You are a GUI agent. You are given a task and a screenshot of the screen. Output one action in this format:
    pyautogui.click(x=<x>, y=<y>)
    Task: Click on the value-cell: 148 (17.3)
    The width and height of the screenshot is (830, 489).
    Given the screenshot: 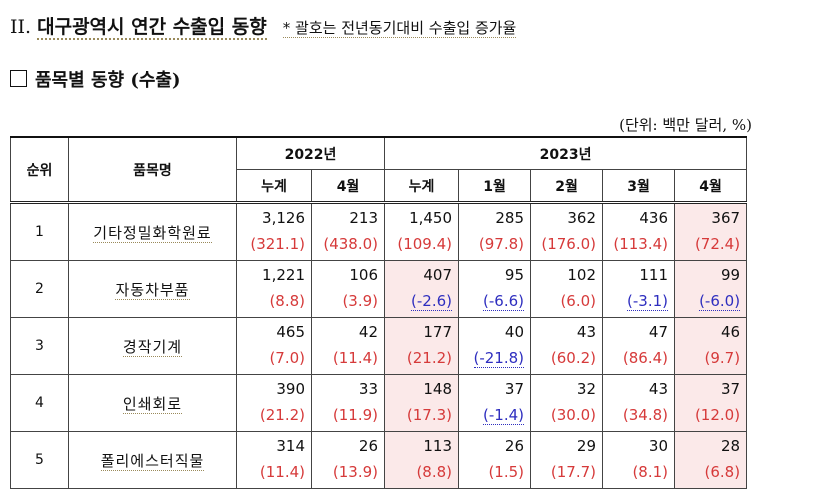 What is the action you would take?
    pyautogui.click(x=422, y=403)
    